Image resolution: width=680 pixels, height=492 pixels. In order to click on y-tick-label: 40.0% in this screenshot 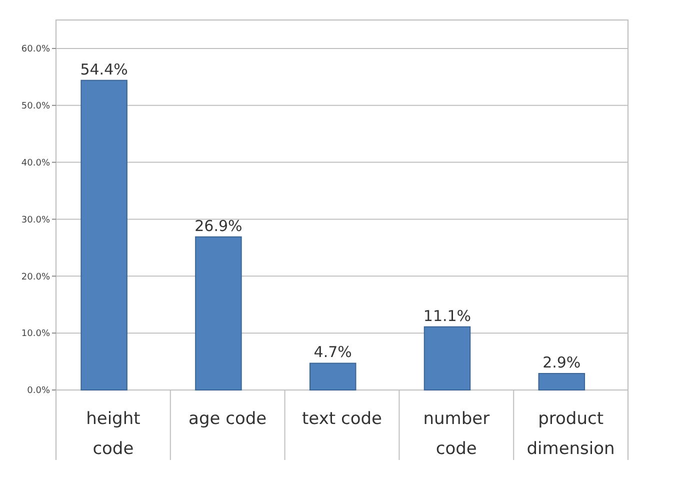, I will do `click(35, 163)`.